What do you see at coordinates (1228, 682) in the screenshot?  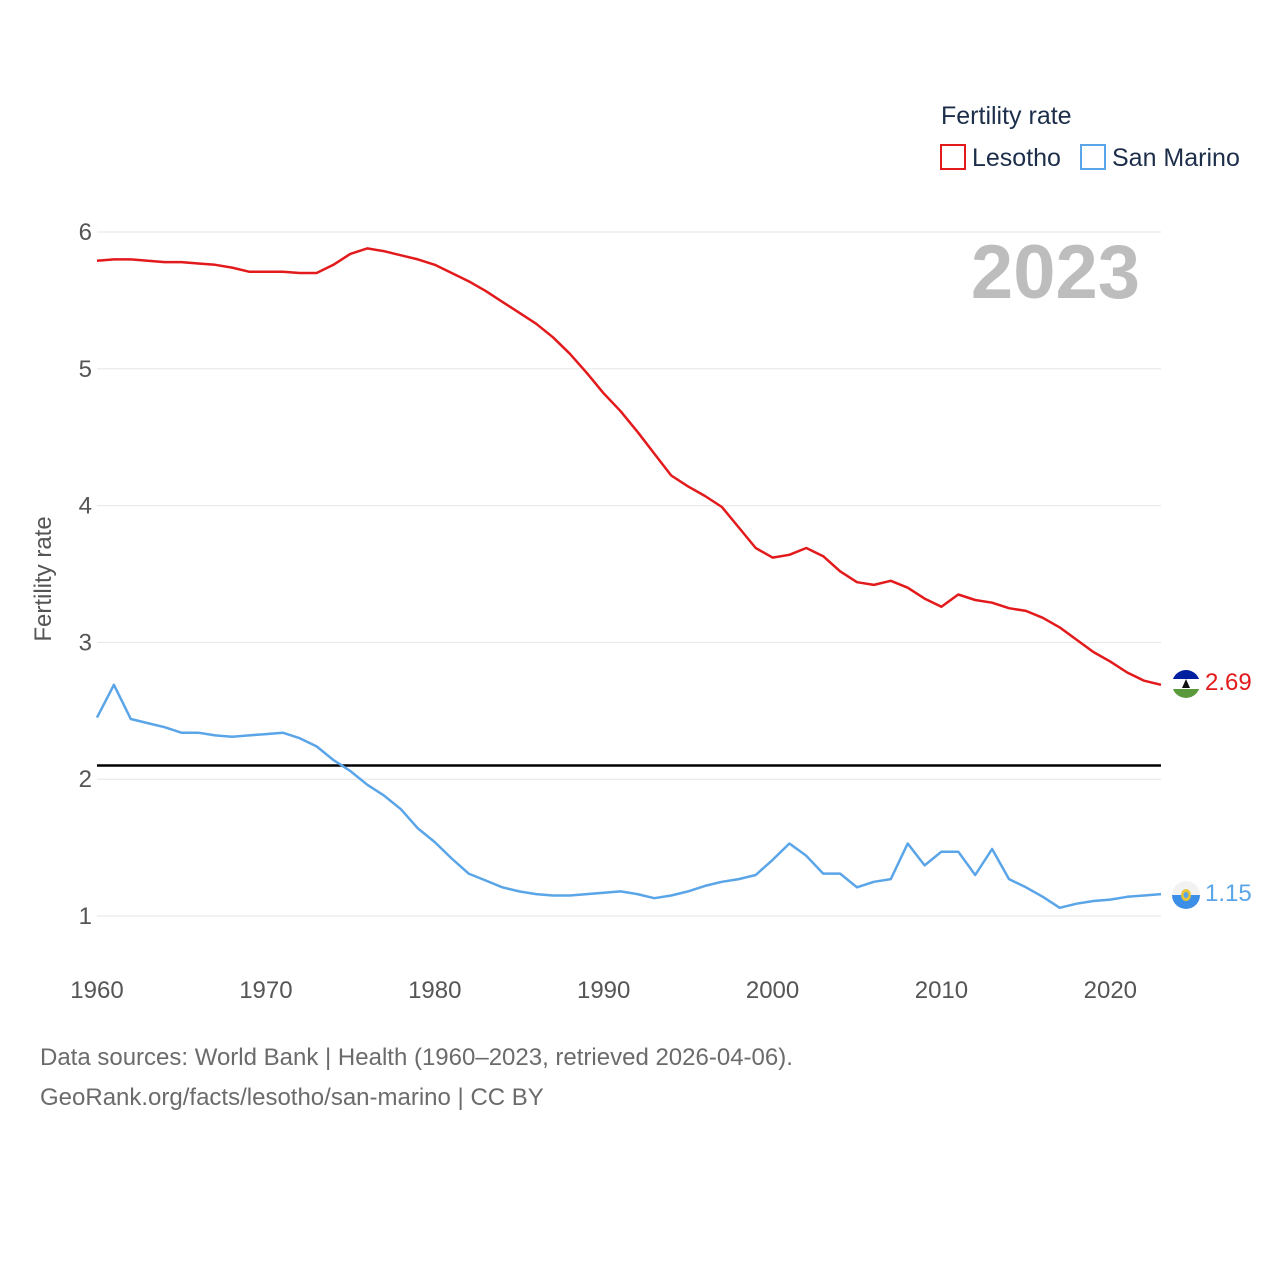 I see `end-value-lesotho: 2.69` at bounding box center [1228, 682].